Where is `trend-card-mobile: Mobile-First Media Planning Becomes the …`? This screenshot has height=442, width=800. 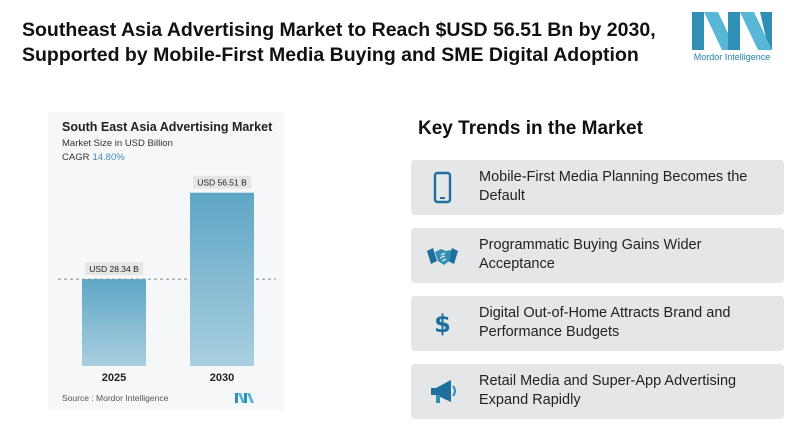 trend-card-mobile: Mobile-First Media Planning Becomes the … is located at coordinates (597, 187).